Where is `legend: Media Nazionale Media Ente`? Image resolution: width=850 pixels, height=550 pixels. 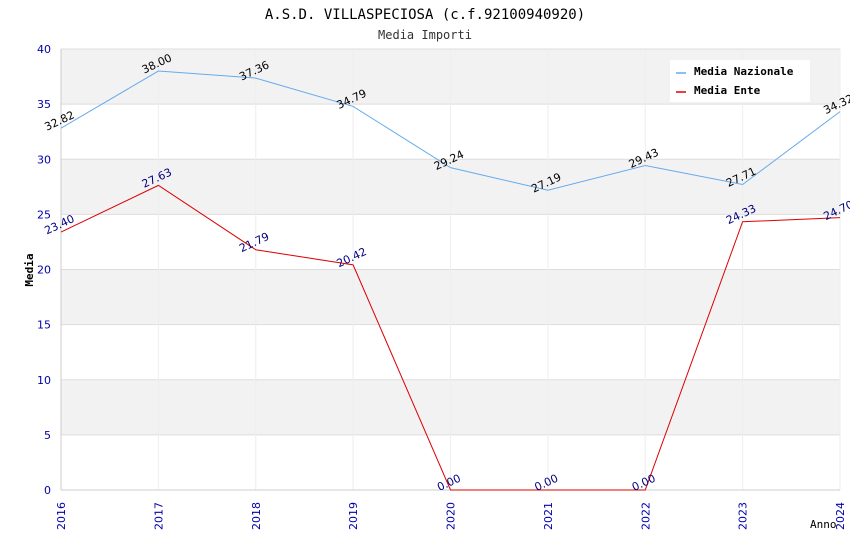 legend: Media Nazionale Media Ente is located at coordinates (740, 81).